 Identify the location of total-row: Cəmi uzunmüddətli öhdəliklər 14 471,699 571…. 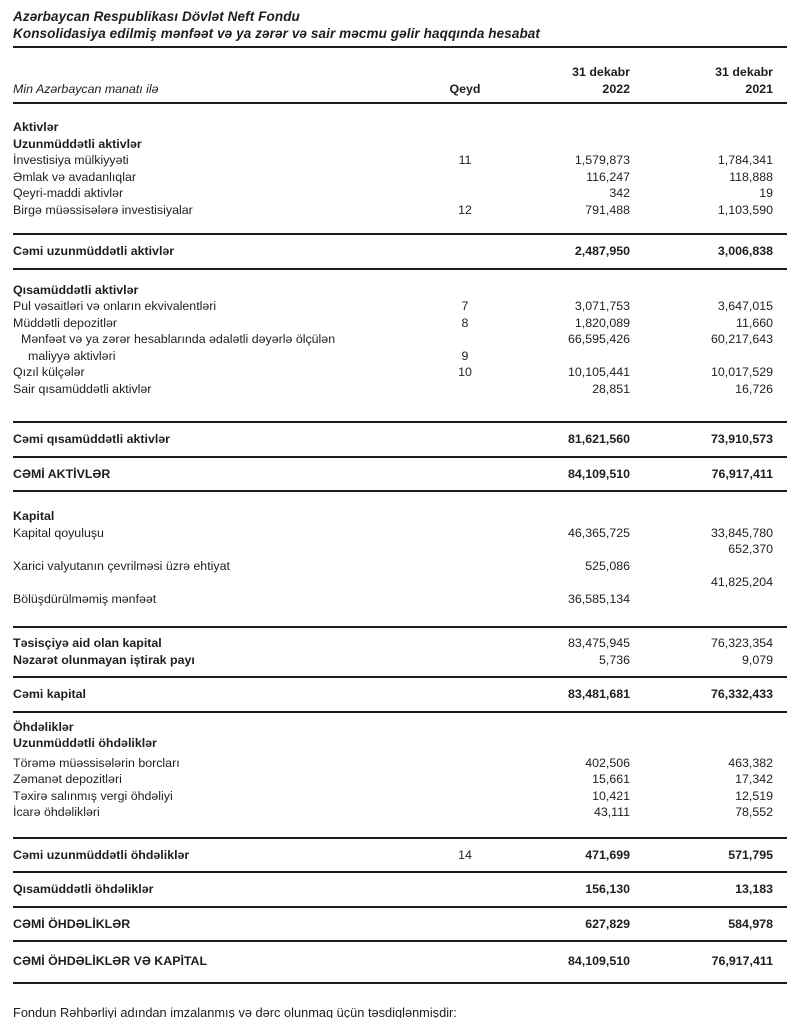
(400, 855).